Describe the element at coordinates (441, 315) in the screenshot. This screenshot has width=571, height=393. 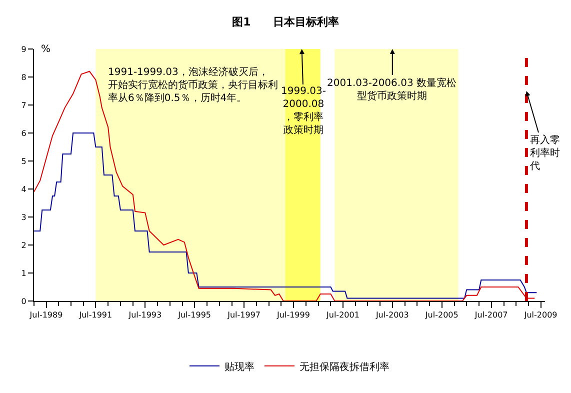
I see `x-tick-label: Jul-2005` at that location.